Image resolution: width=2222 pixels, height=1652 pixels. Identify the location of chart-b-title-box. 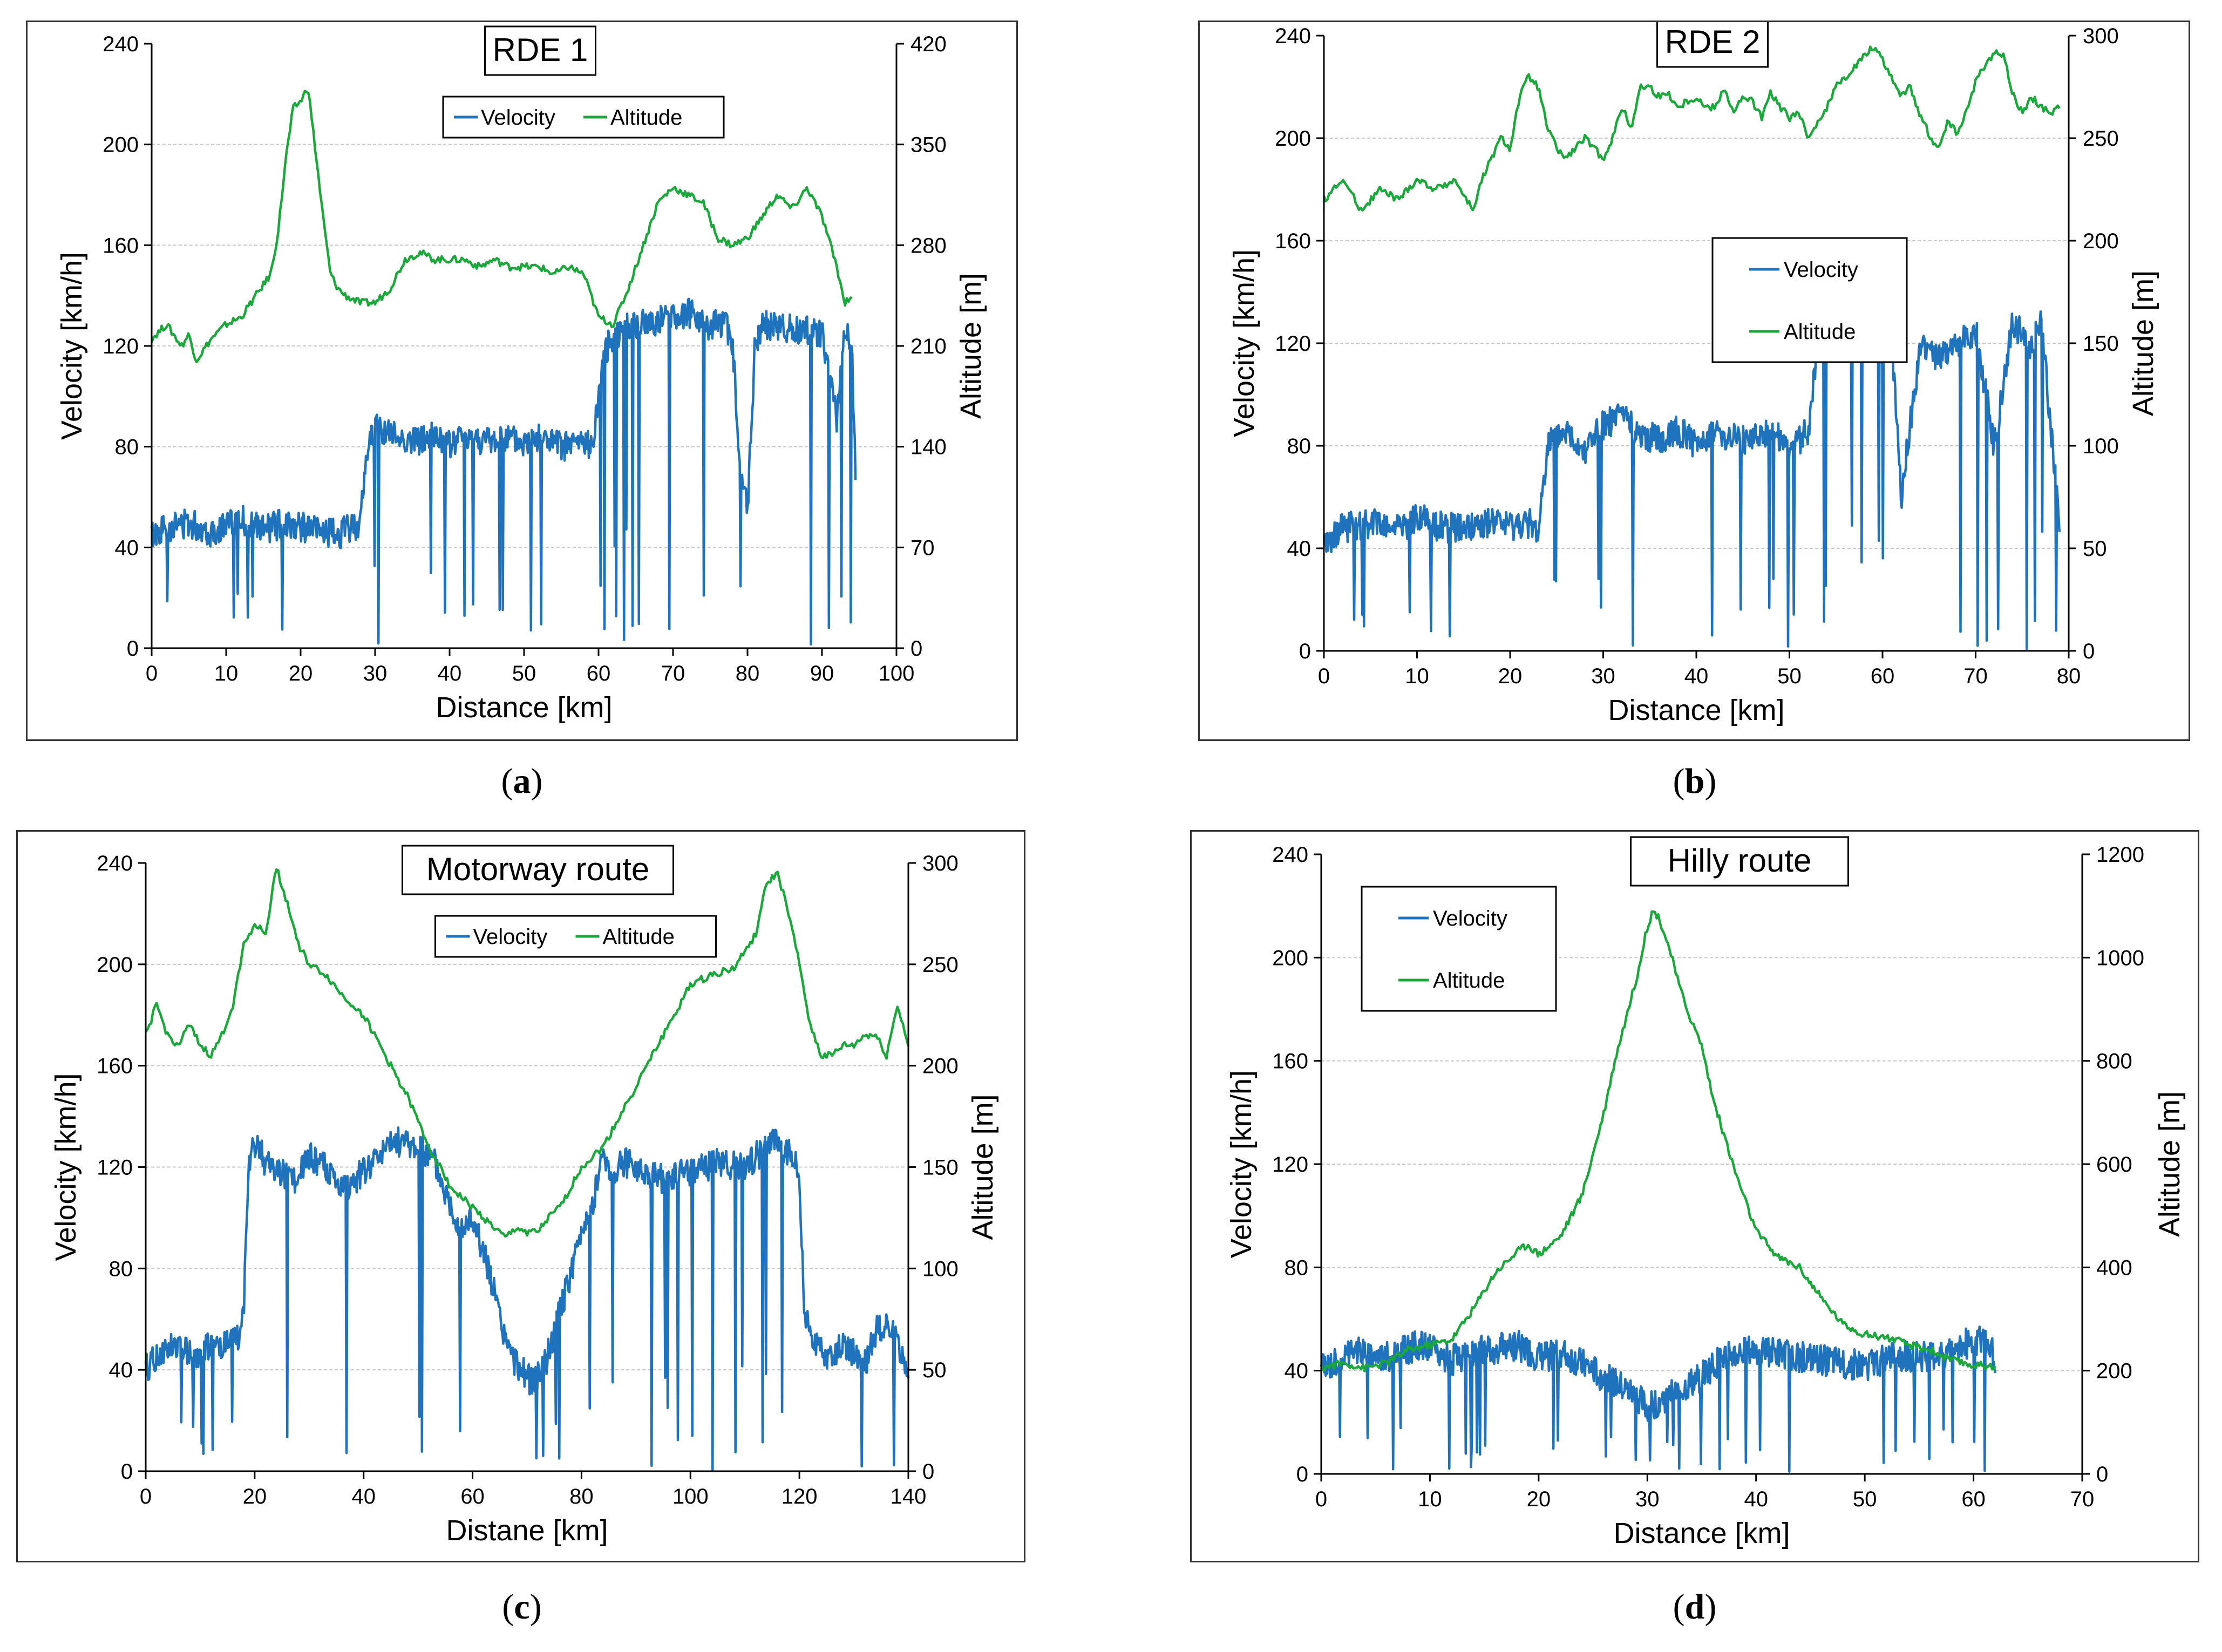
(1712, 45).